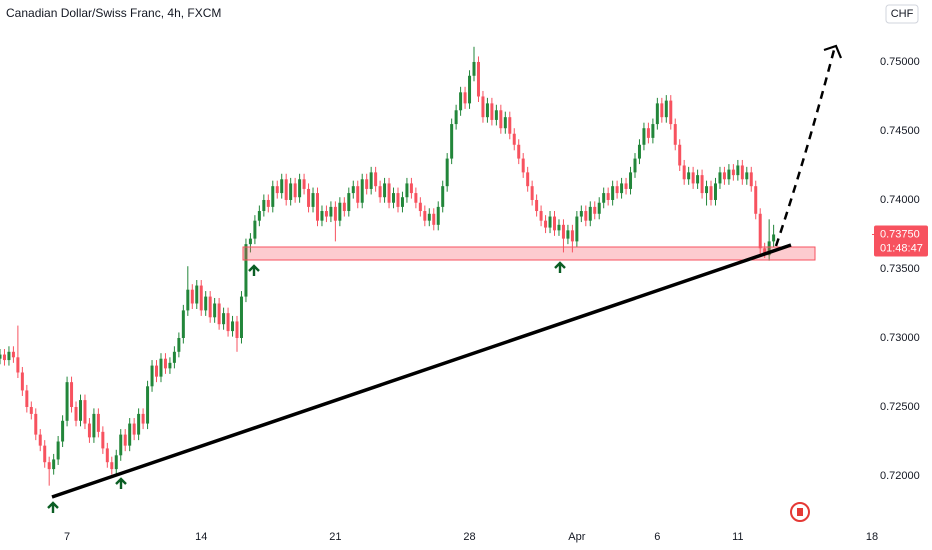 This screenshot has height=550, width=932. I want to click on y-tick-label: 0.72500, so click(900, 407).